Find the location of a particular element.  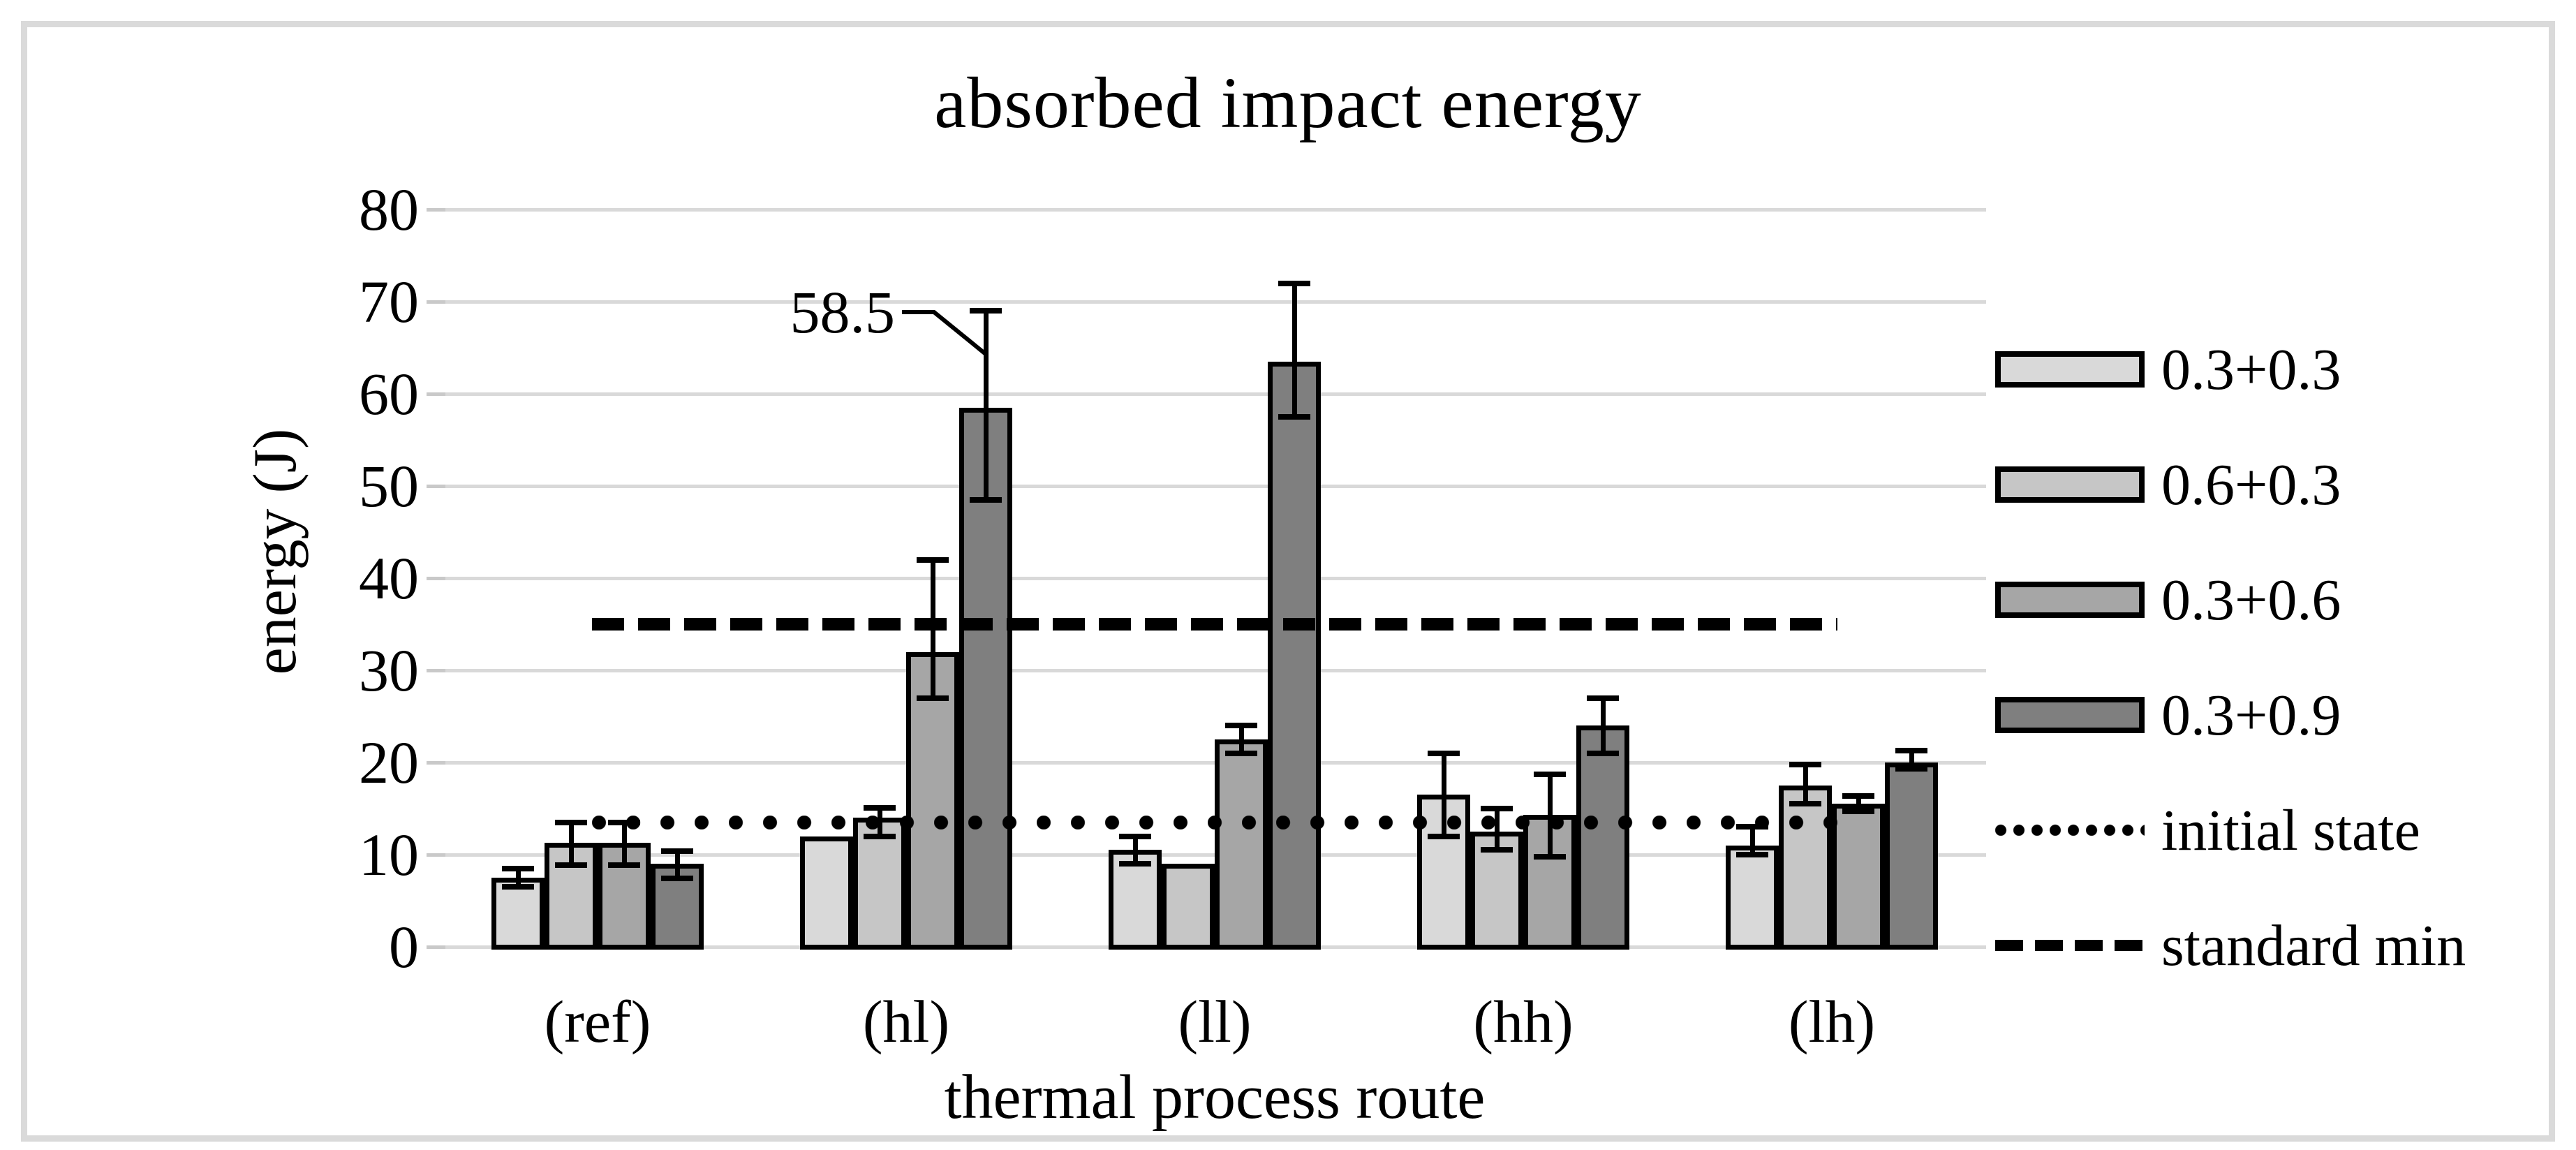

y-tick-label: 80 is located at coordinates (389, 210).